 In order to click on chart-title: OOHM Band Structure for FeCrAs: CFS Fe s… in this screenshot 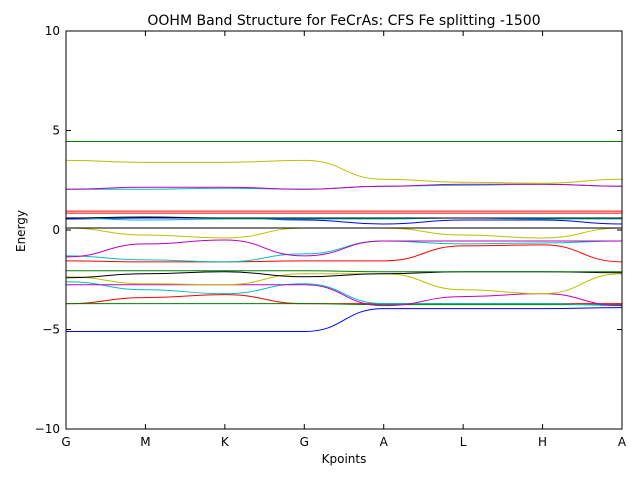, I will do `click(343, 21)`.